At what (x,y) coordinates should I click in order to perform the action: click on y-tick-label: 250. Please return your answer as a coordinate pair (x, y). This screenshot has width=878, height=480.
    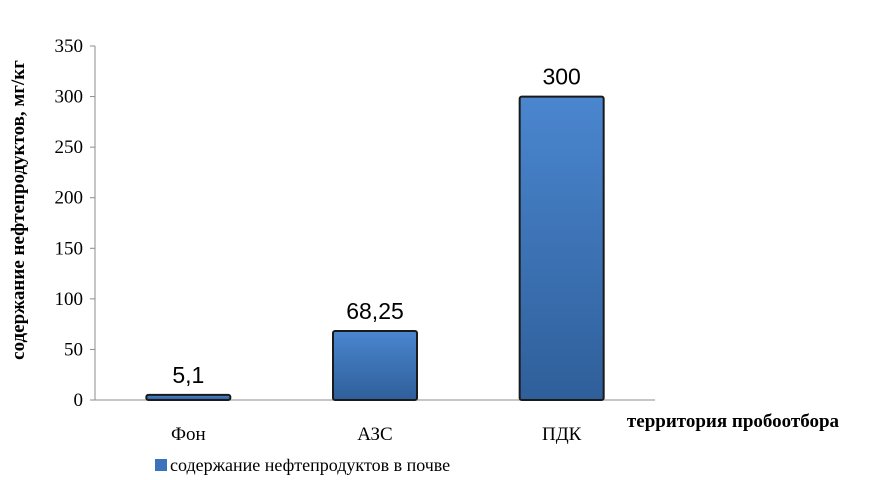
    Looking at the image, I should click on (69, 147).